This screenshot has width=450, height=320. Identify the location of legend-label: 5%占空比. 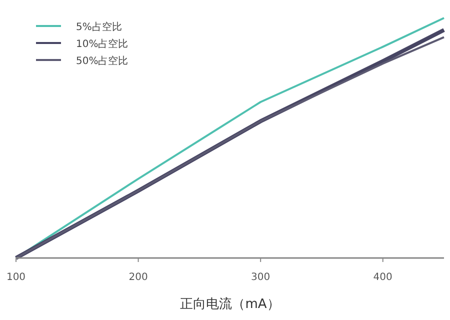
(99, 27).